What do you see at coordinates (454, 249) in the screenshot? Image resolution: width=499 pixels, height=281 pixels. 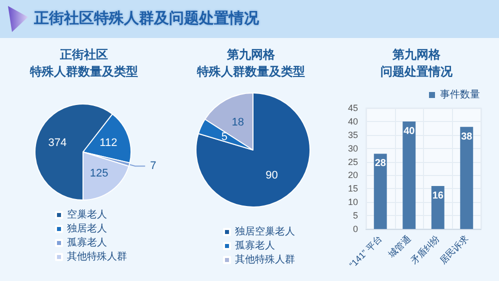 I see `x-tick-label: 居民诉求` at bounding box center [454, 249].